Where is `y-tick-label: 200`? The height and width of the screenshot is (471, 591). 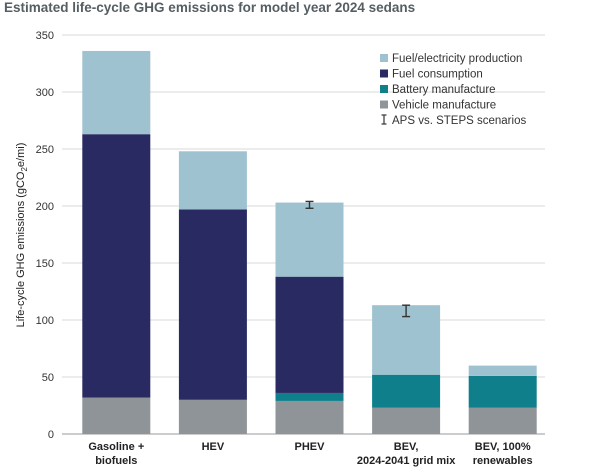
y-tick-label: 200 is located at coordinates (45, 207).